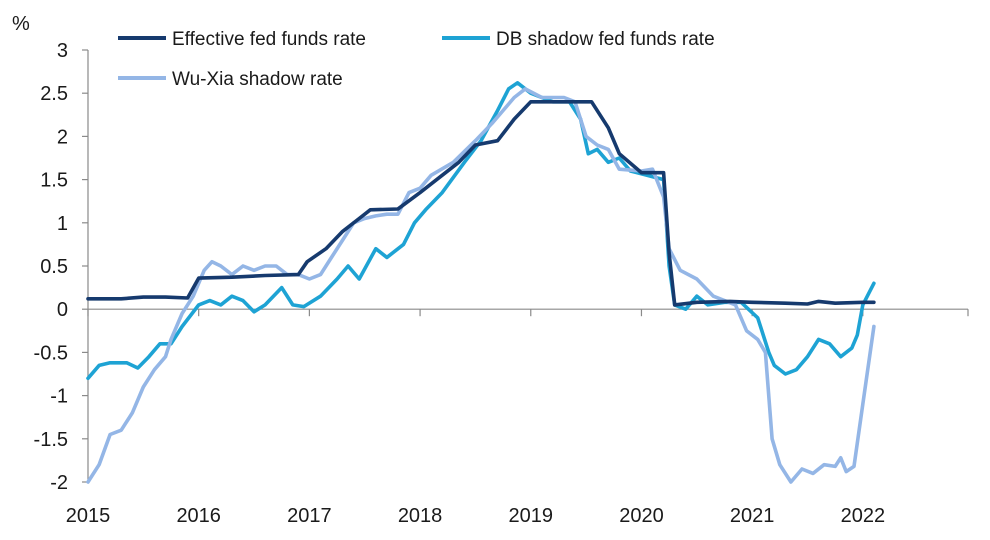 This screenshot has height=540, width=990. Describe the element at coordinates (198, 516) in the screenshot. I see `x-tick-label: 2016` at that location.